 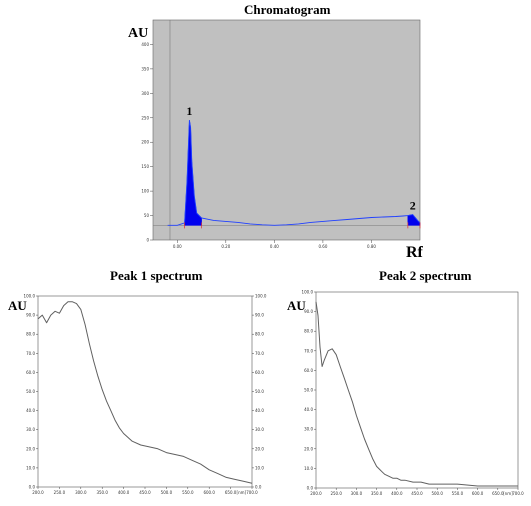 I want to click on peak1-spectrum-x-tick-label: 550.0, so click(x=188, y=492).